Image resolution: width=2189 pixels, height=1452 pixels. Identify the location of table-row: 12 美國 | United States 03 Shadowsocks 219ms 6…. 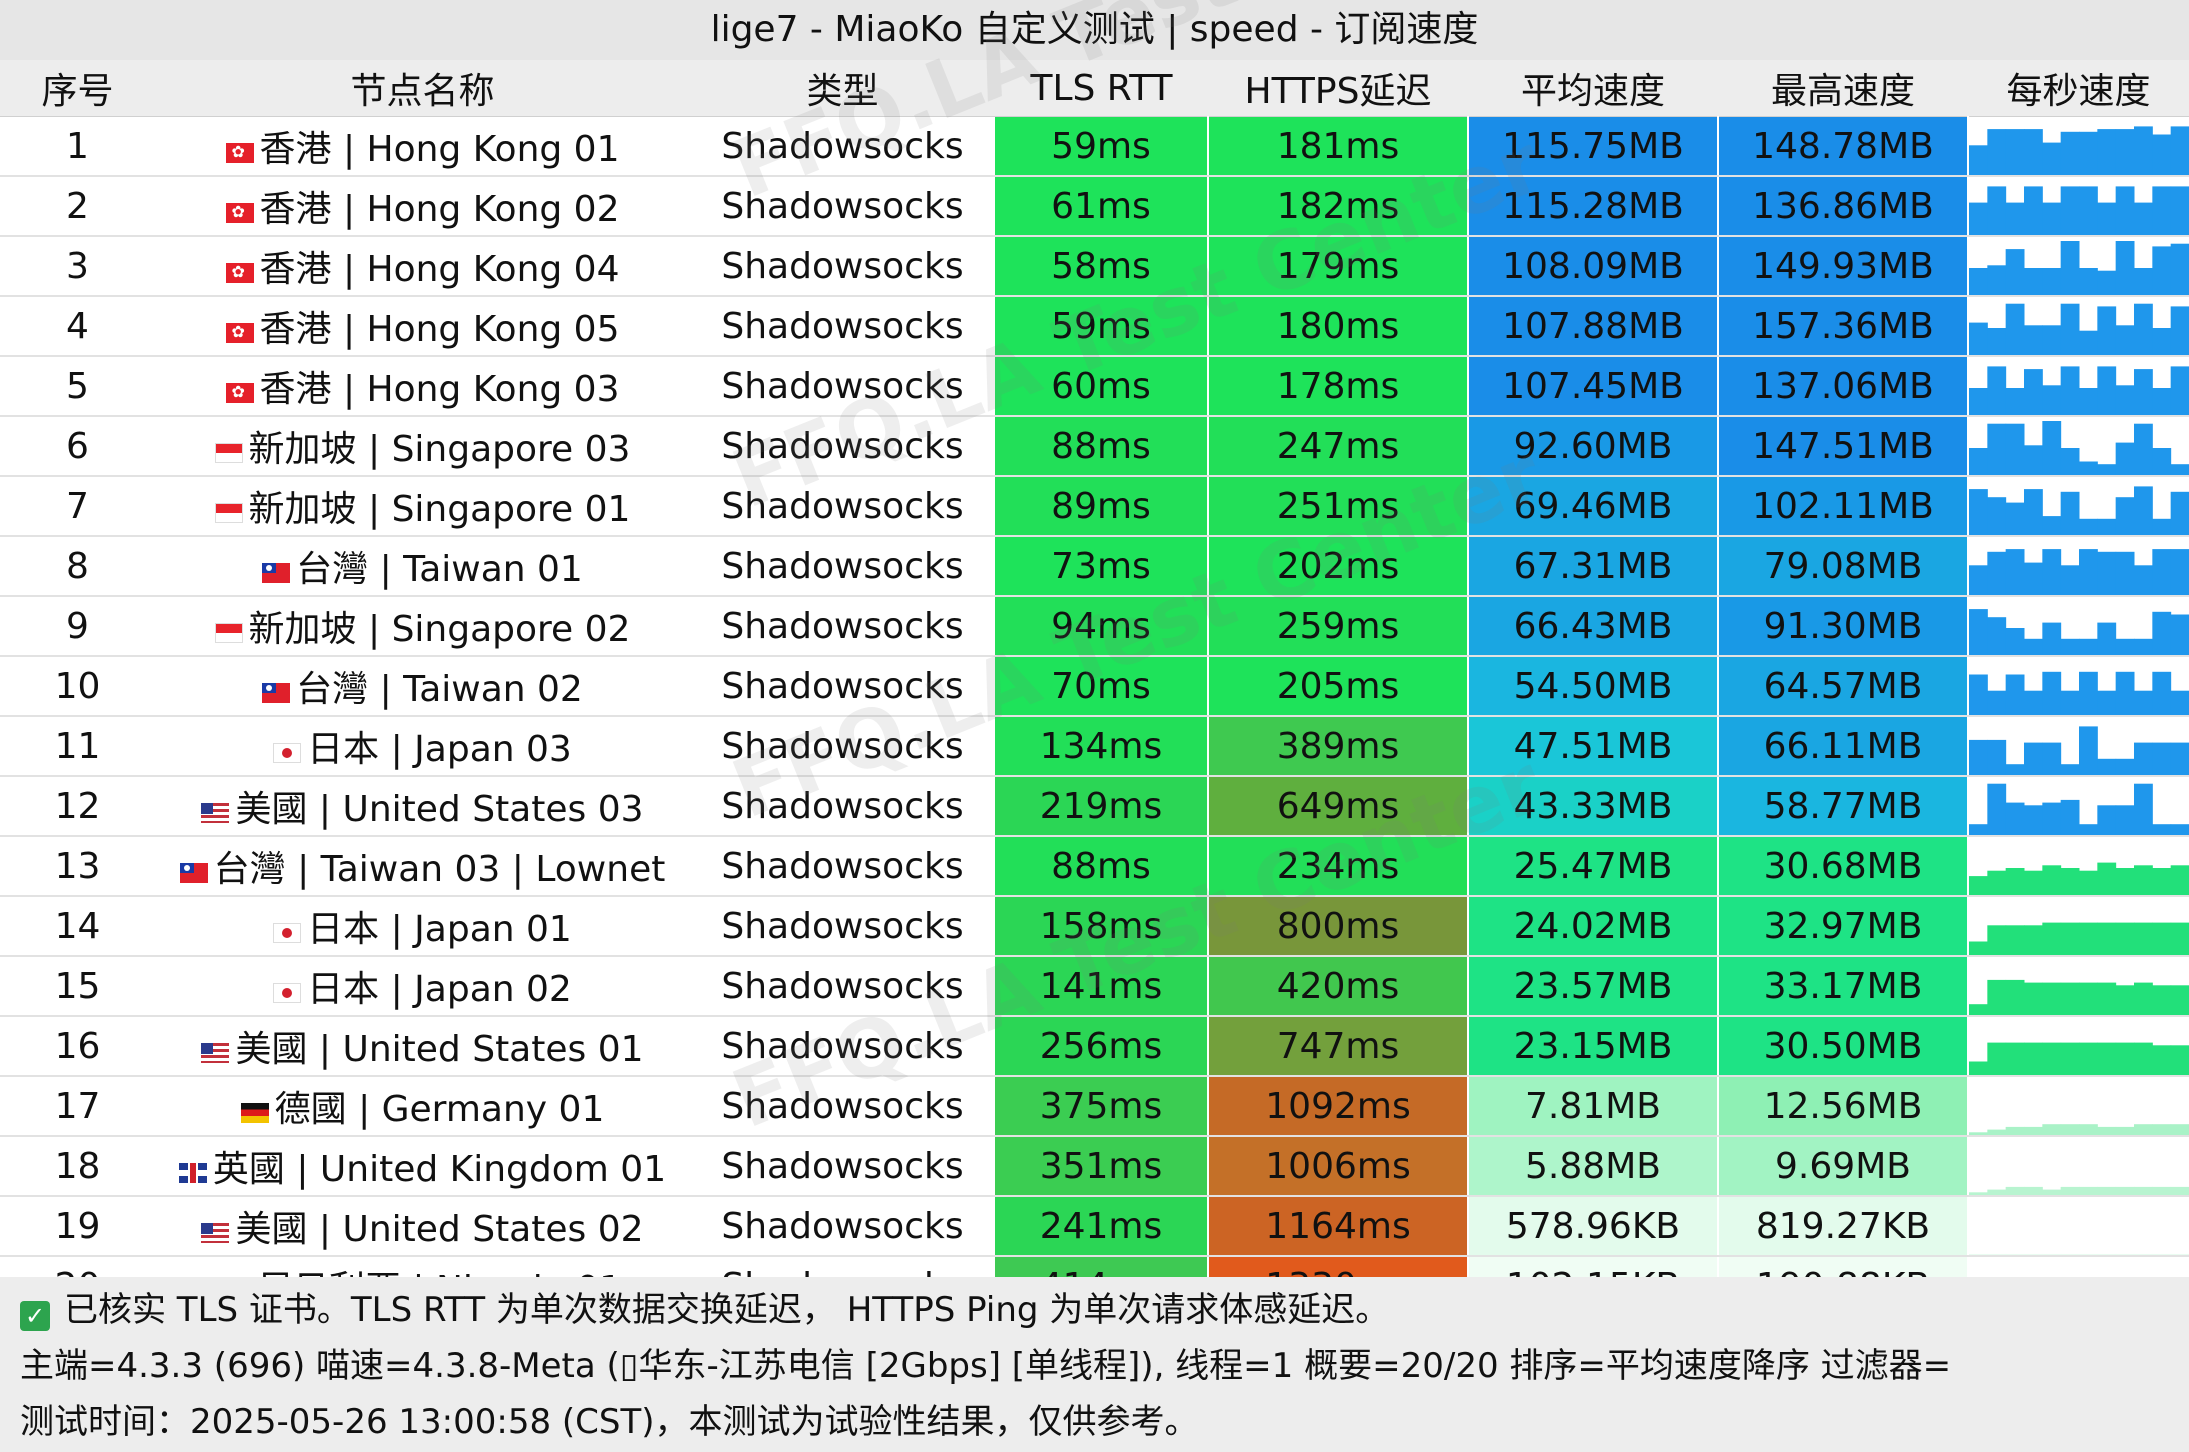
(1094, 806).